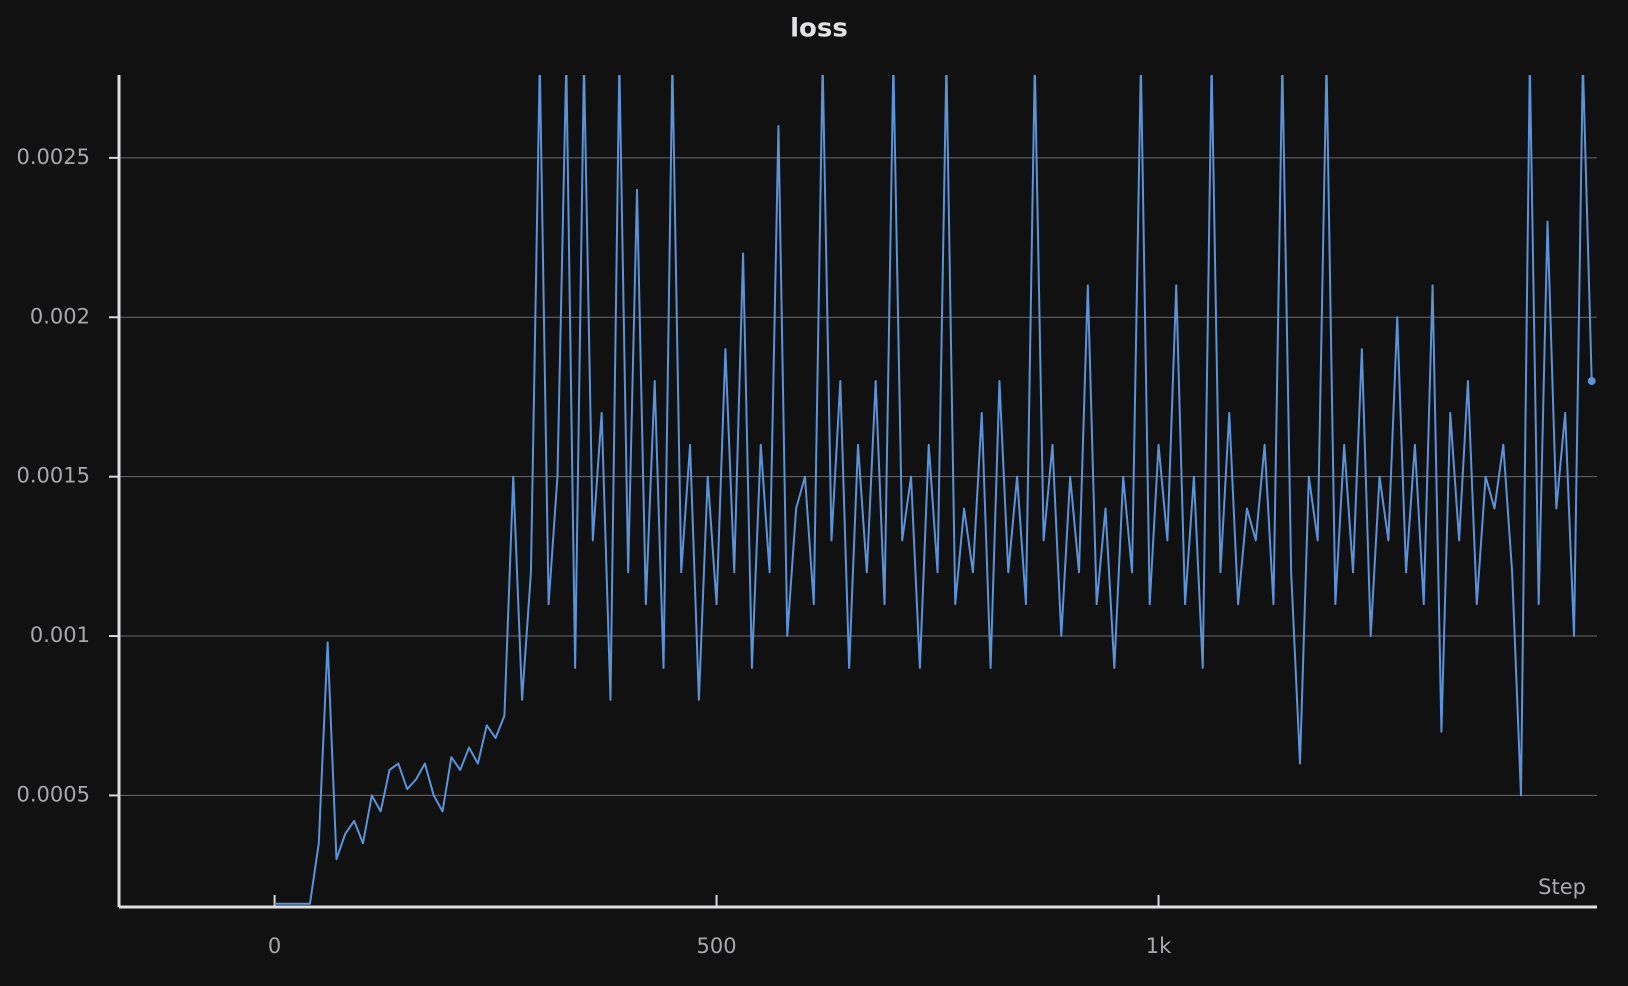 This screenshot has width=1628, height=986. Describe the element at coordinates (717, 946) in the screenshot. I see `x-tick-label: 500` at that location.